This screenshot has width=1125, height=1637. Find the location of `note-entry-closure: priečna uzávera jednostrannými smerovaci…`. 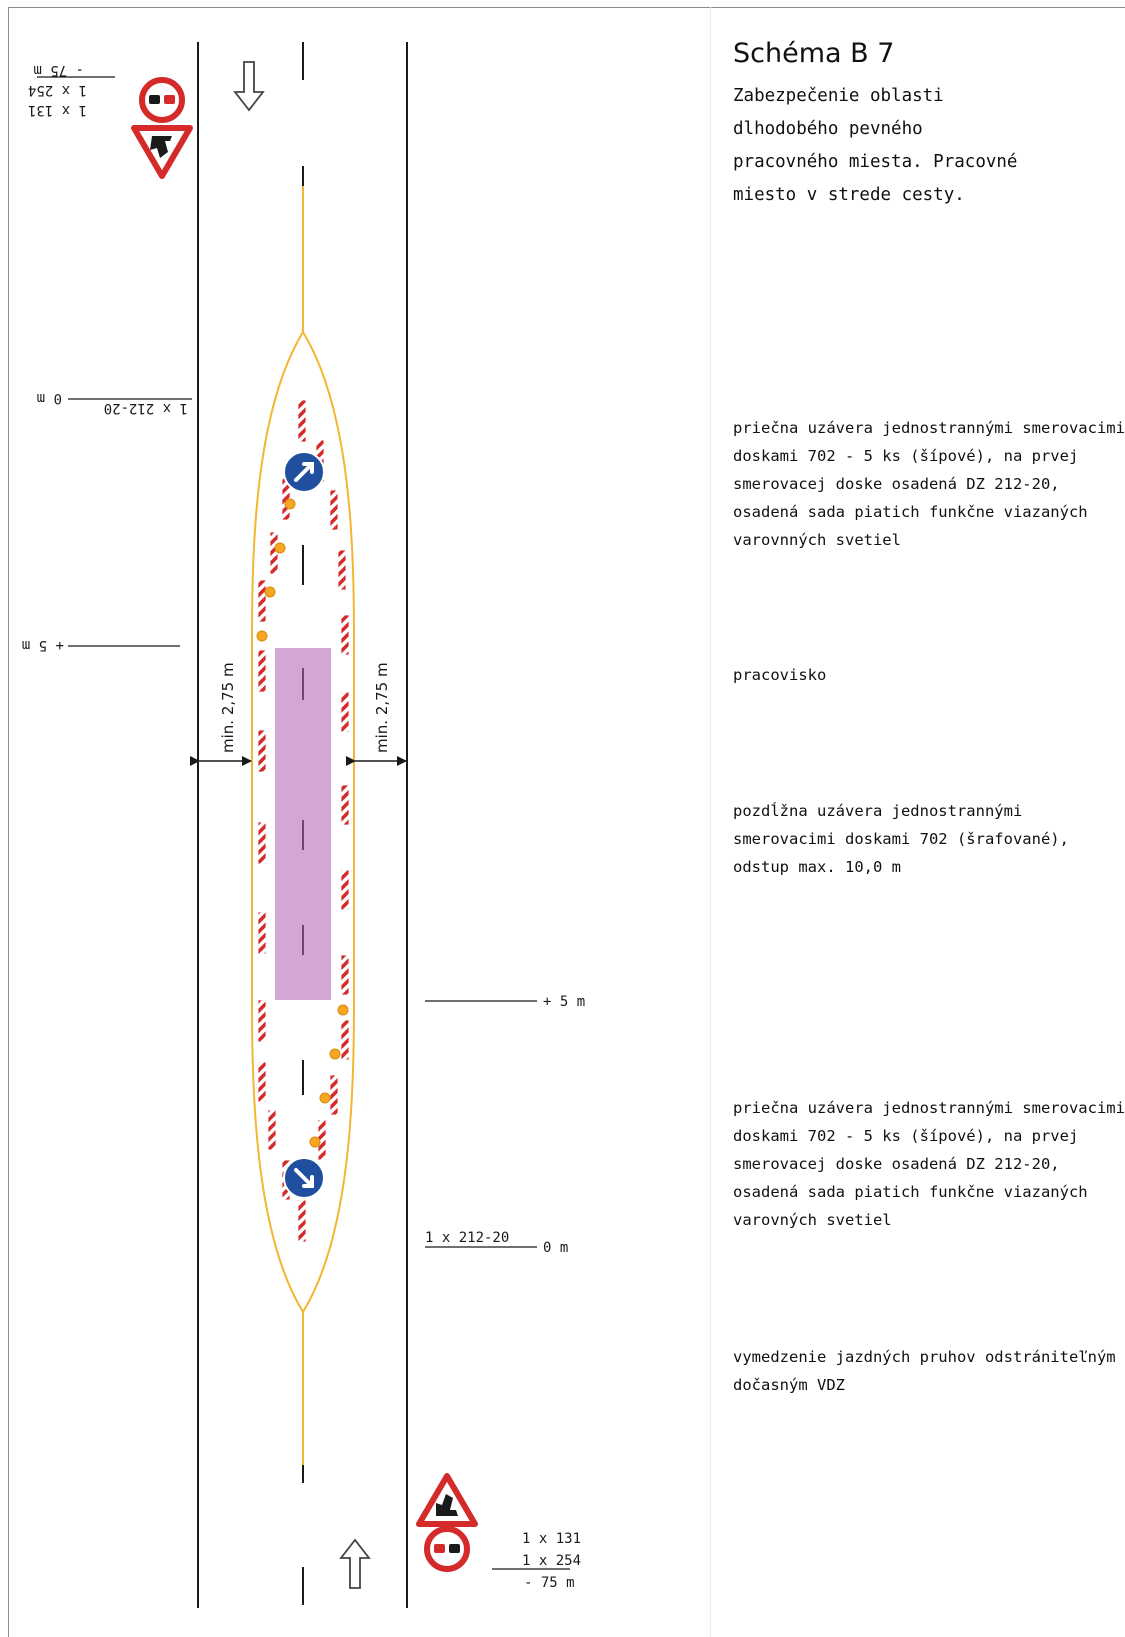

note-entry-closure: priečna uzávera jednostrannými smerovaci… is located at coordinates (929, 484).